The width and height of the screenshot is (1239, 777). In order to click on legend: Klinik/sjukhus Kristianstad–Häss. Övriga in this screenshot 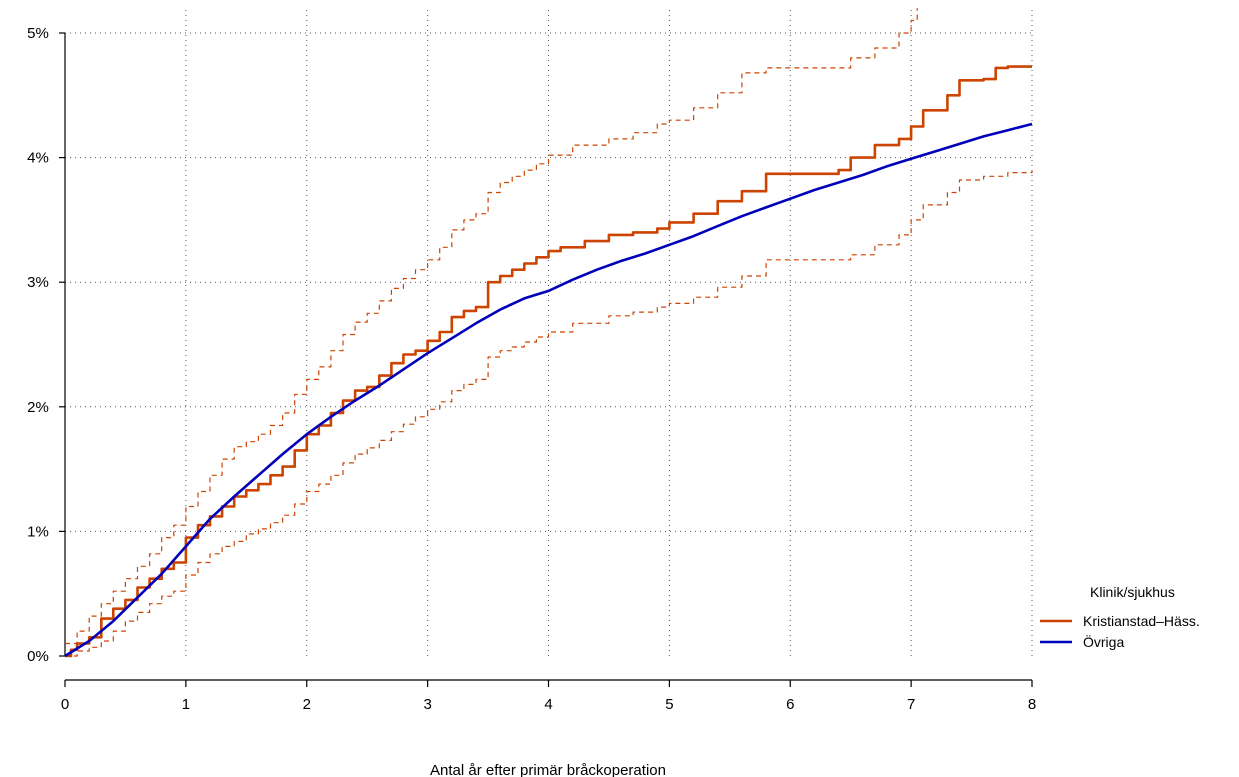, I will do `click(1120, 617)`.